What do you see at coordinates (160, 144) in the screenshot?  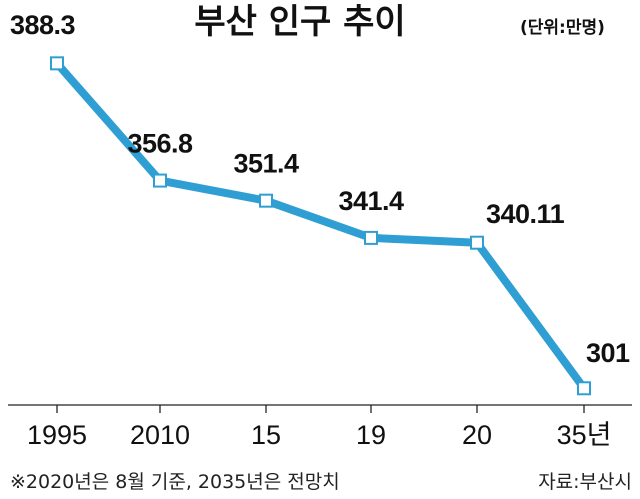 I see `data-label: 356.8` at bounding box center [160, 144].